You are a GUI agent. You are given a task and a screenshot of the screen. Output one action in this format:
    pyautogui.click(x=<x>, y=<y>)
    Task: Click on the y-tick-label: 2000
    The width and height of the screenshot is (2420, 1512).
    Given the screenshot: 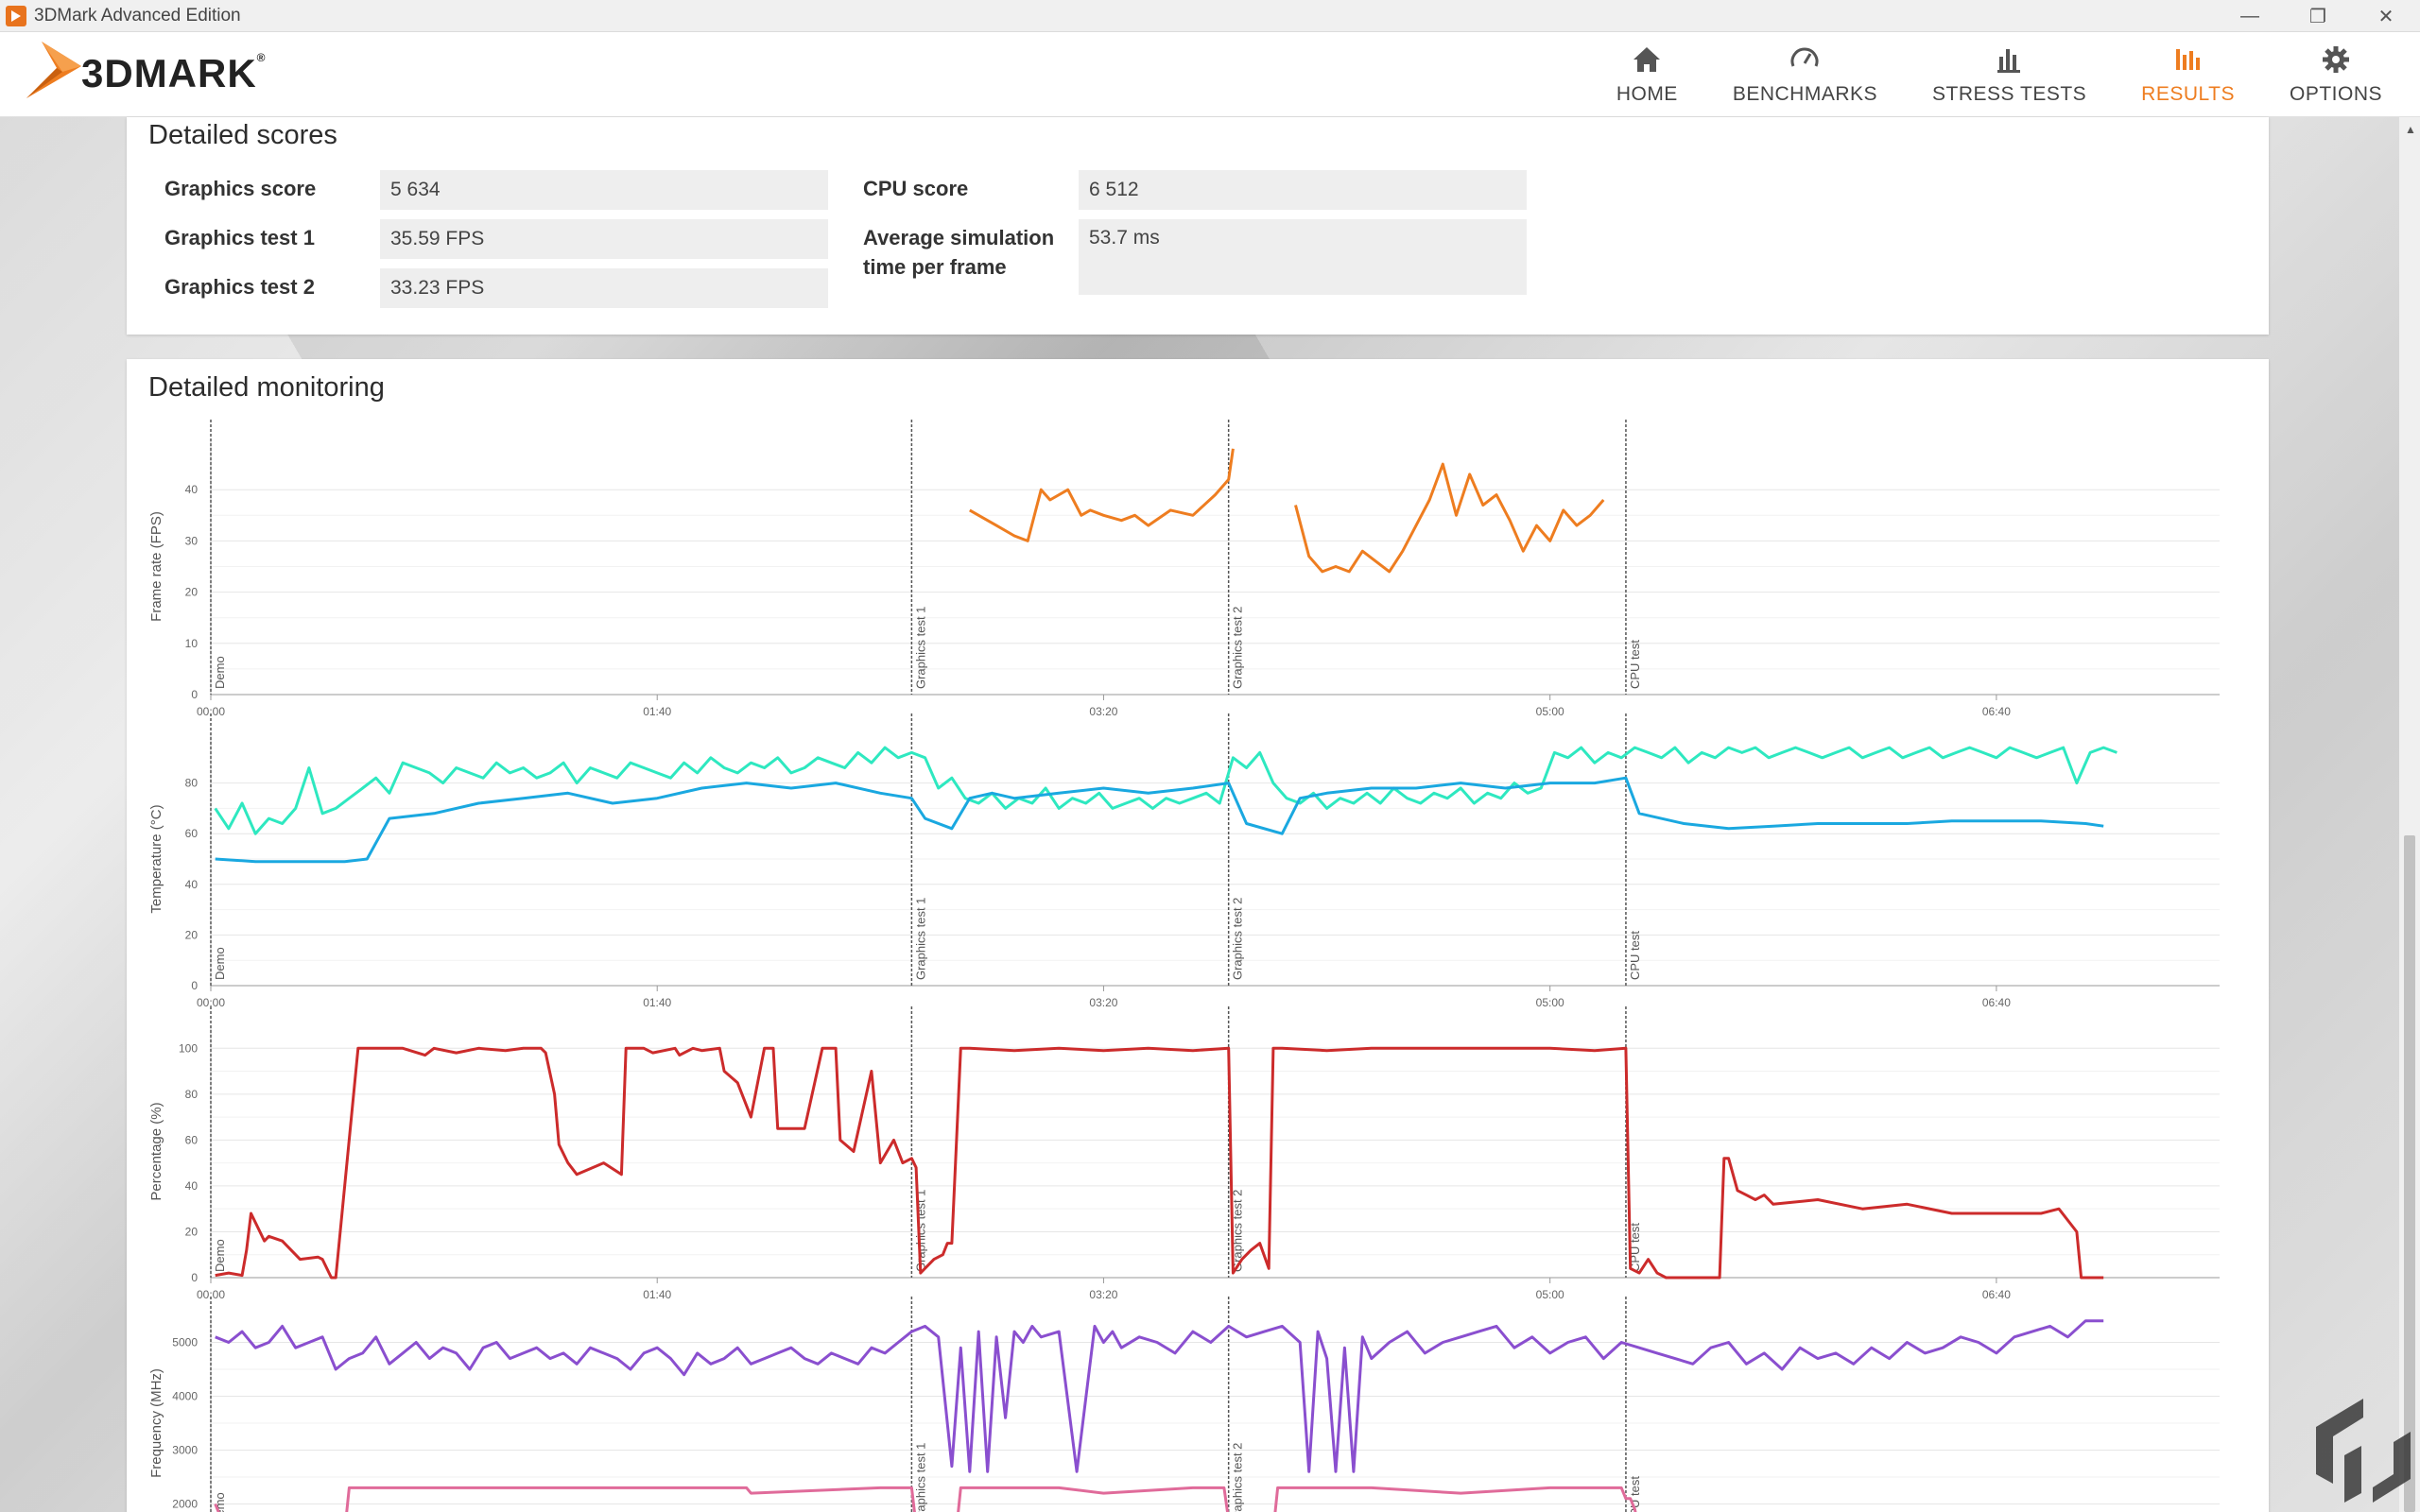 What is the action you would take?
    pyautogui.click(x=185, y=1504)
    